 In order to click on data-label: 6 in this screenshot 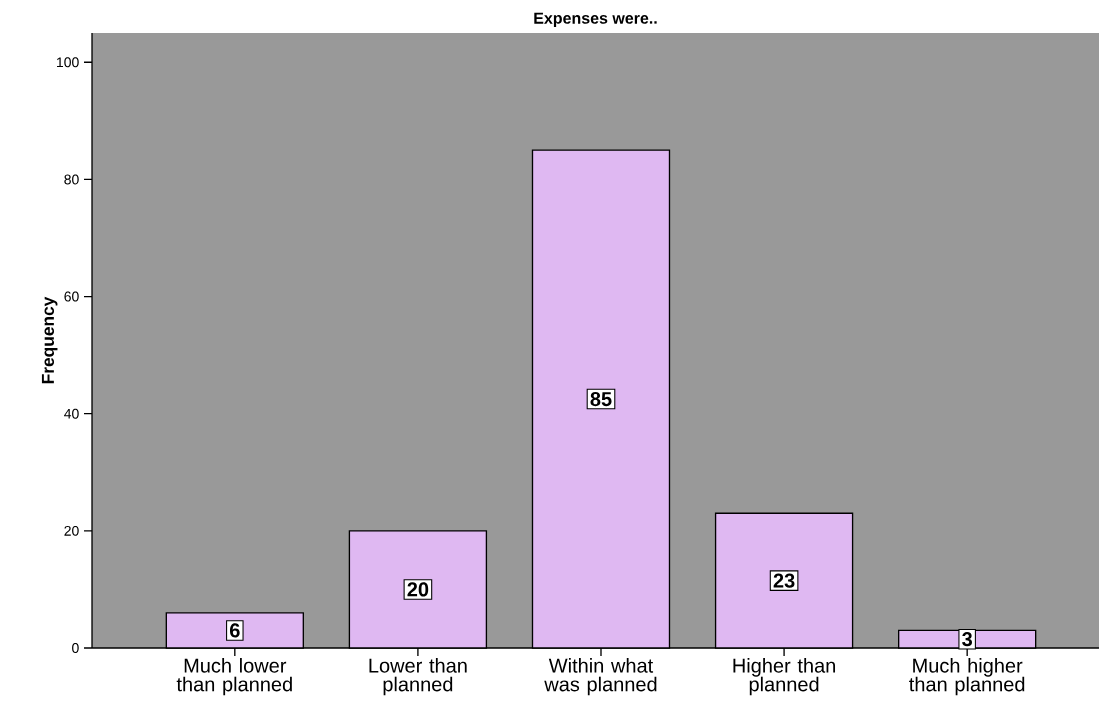, I will do `click(234, 630)`.